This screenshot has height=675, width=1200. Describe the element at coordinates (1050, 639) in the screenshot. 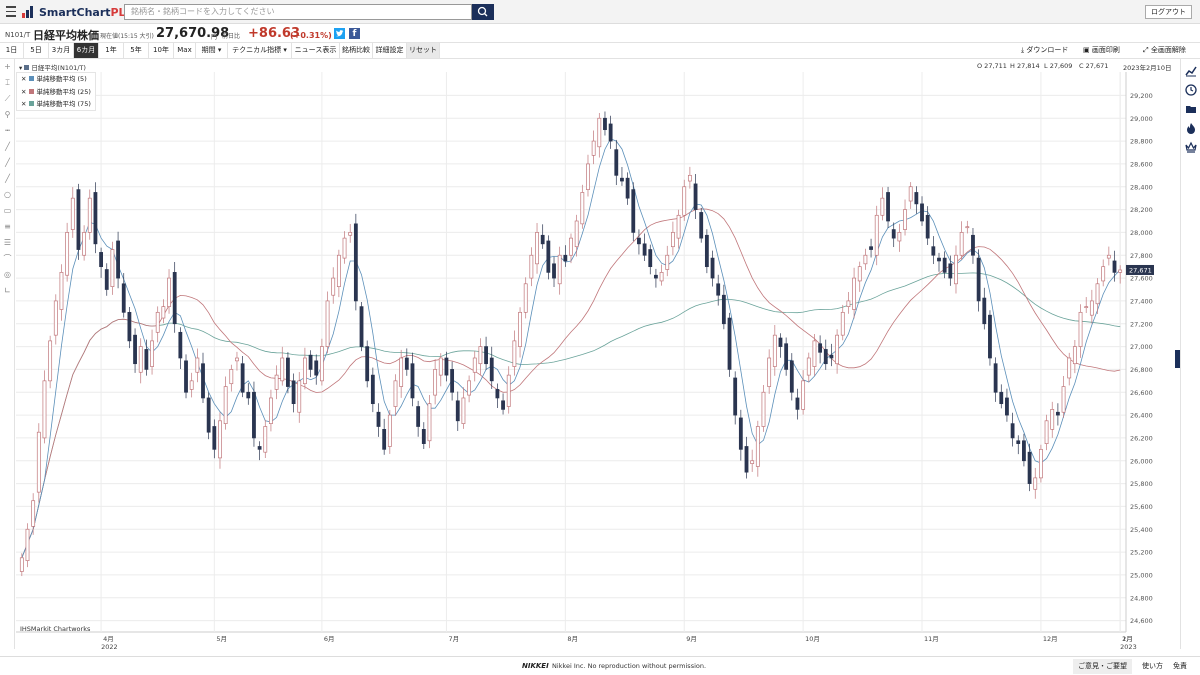

I see `x-tick-label: 12月` at that location.